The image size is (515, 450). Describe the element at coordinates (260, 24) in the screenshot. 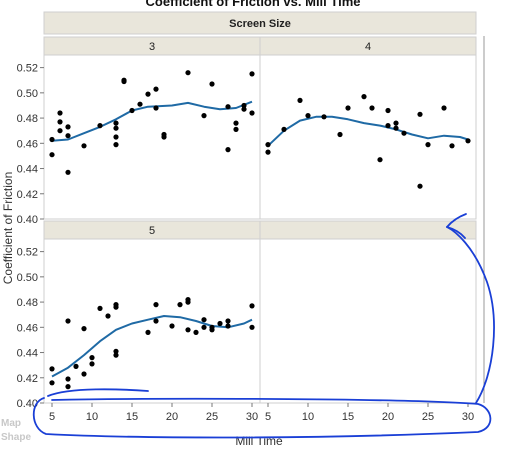

I see `group-header-label: Screen Size` at that location.